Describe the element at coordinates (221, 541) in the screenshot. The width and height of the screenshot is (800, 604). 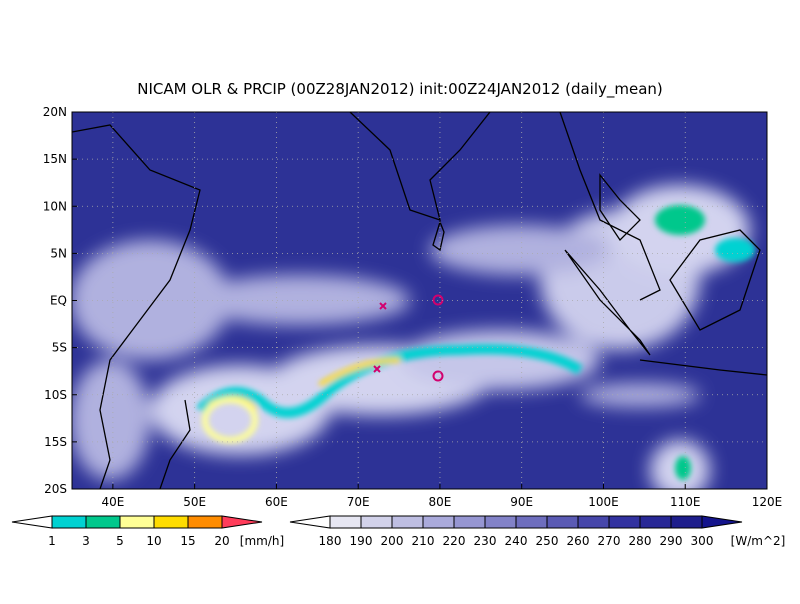
I see `colorbar-label: 20` at that location.